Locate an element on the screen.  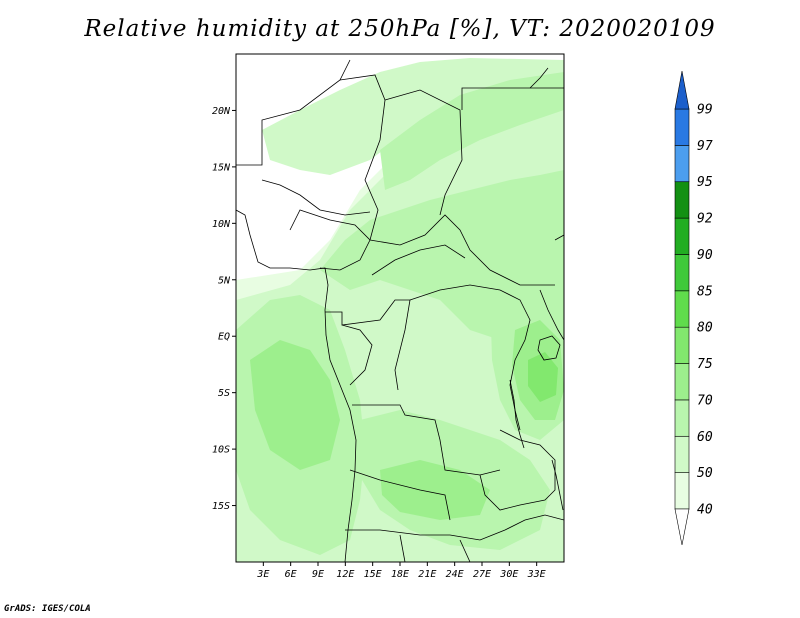
lon-tick-label: 21E is located at coordinates (427, 574).